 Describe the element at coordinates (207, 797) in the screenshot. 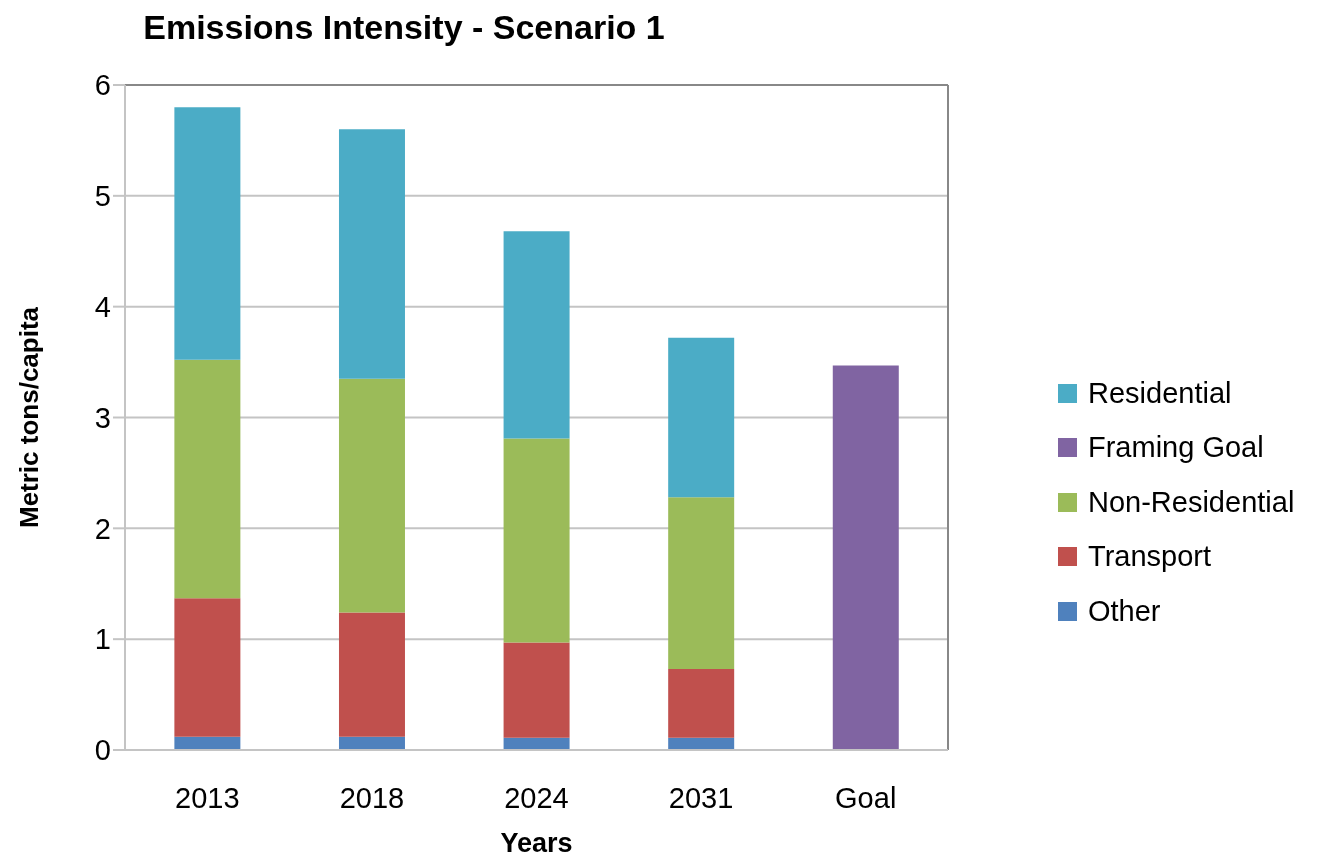

I see `x-tick-label: 2013` at that location.